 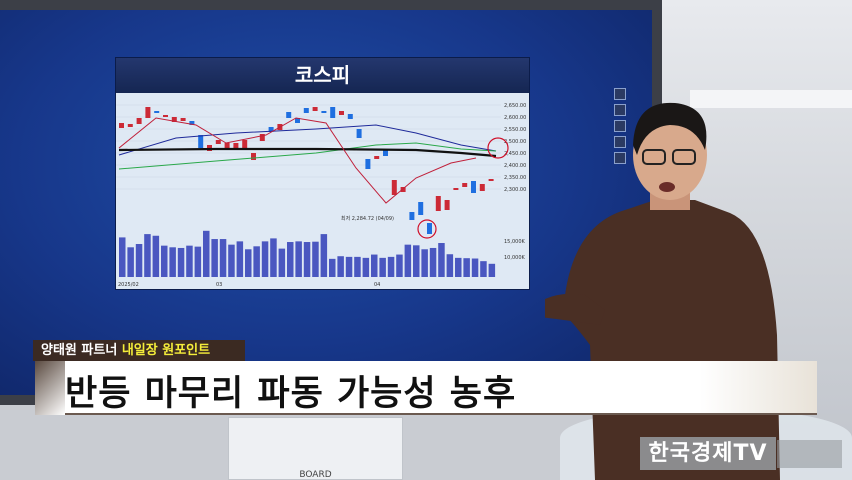 What do you see at coordinates (809, 454) in the screenshot?
I see `logo-extension` at bounding box center [809, 454].